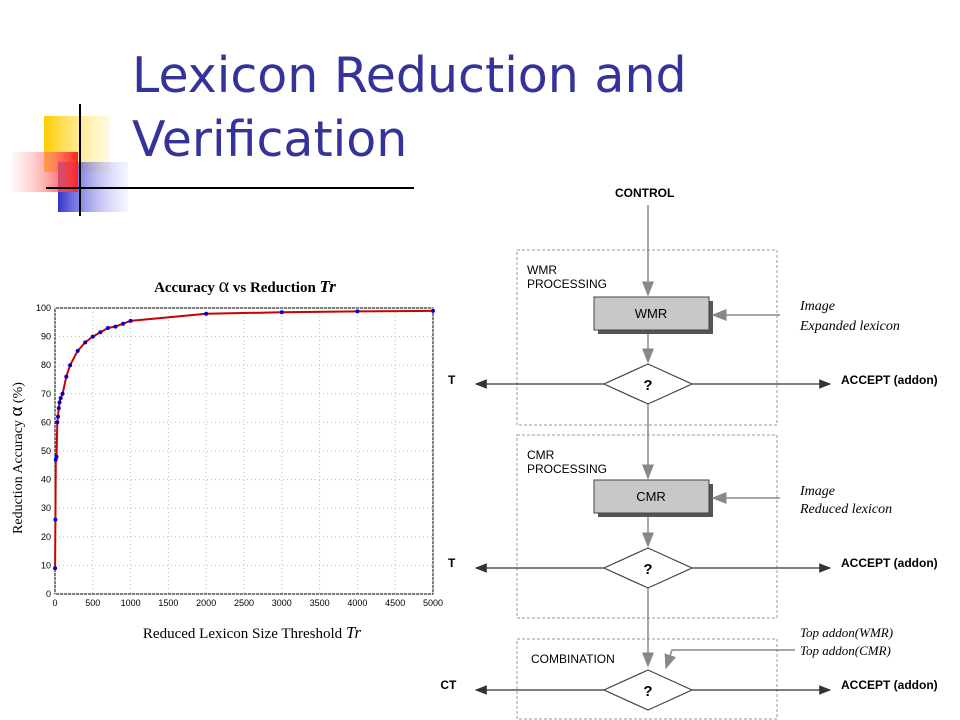  Describe the element at coordinates (845, 650) in the screenshot. I see `top-addon-cmr-label: Top addon(CMR)` at that location.